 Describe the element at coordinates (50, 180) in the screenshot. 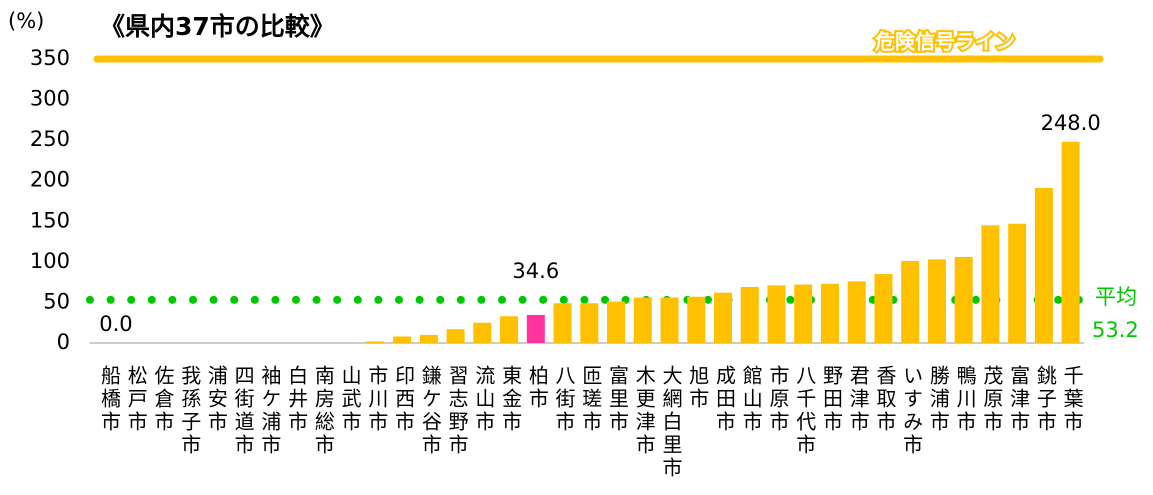

I see `y-tick-label: 200` at that location.